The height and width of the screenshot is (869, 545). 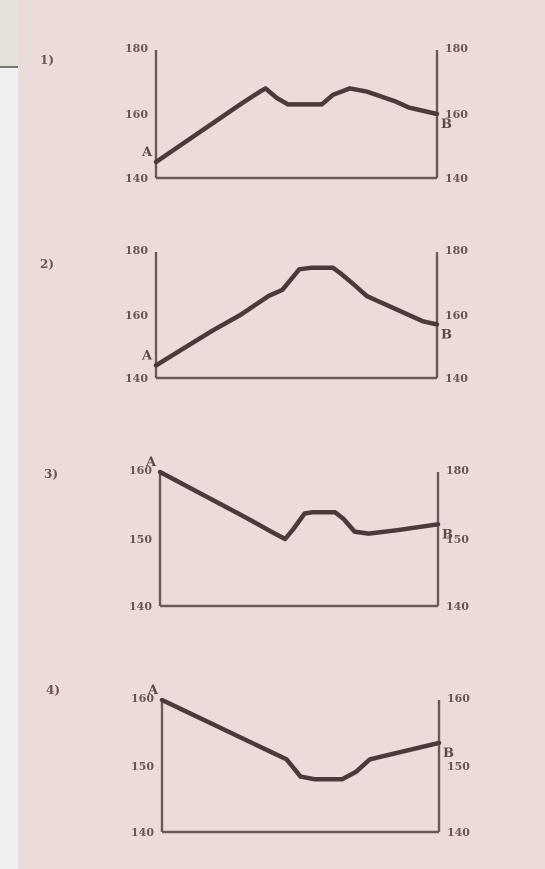 I want to click on plot-label-2: 2), so click(x=47, y=264).